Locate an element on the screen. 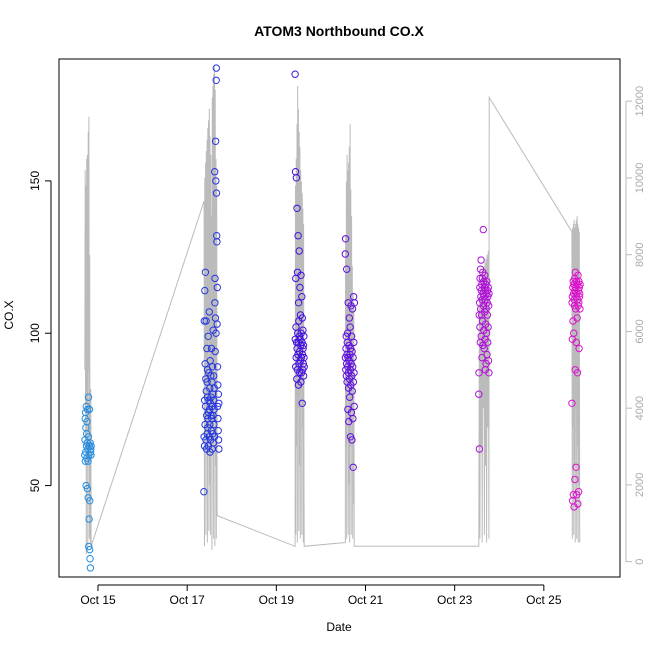 The width and height of the screenshot is (650, 650). chart-title: ATOM3 Northbound CO.X is located at coordinates (339, 31).